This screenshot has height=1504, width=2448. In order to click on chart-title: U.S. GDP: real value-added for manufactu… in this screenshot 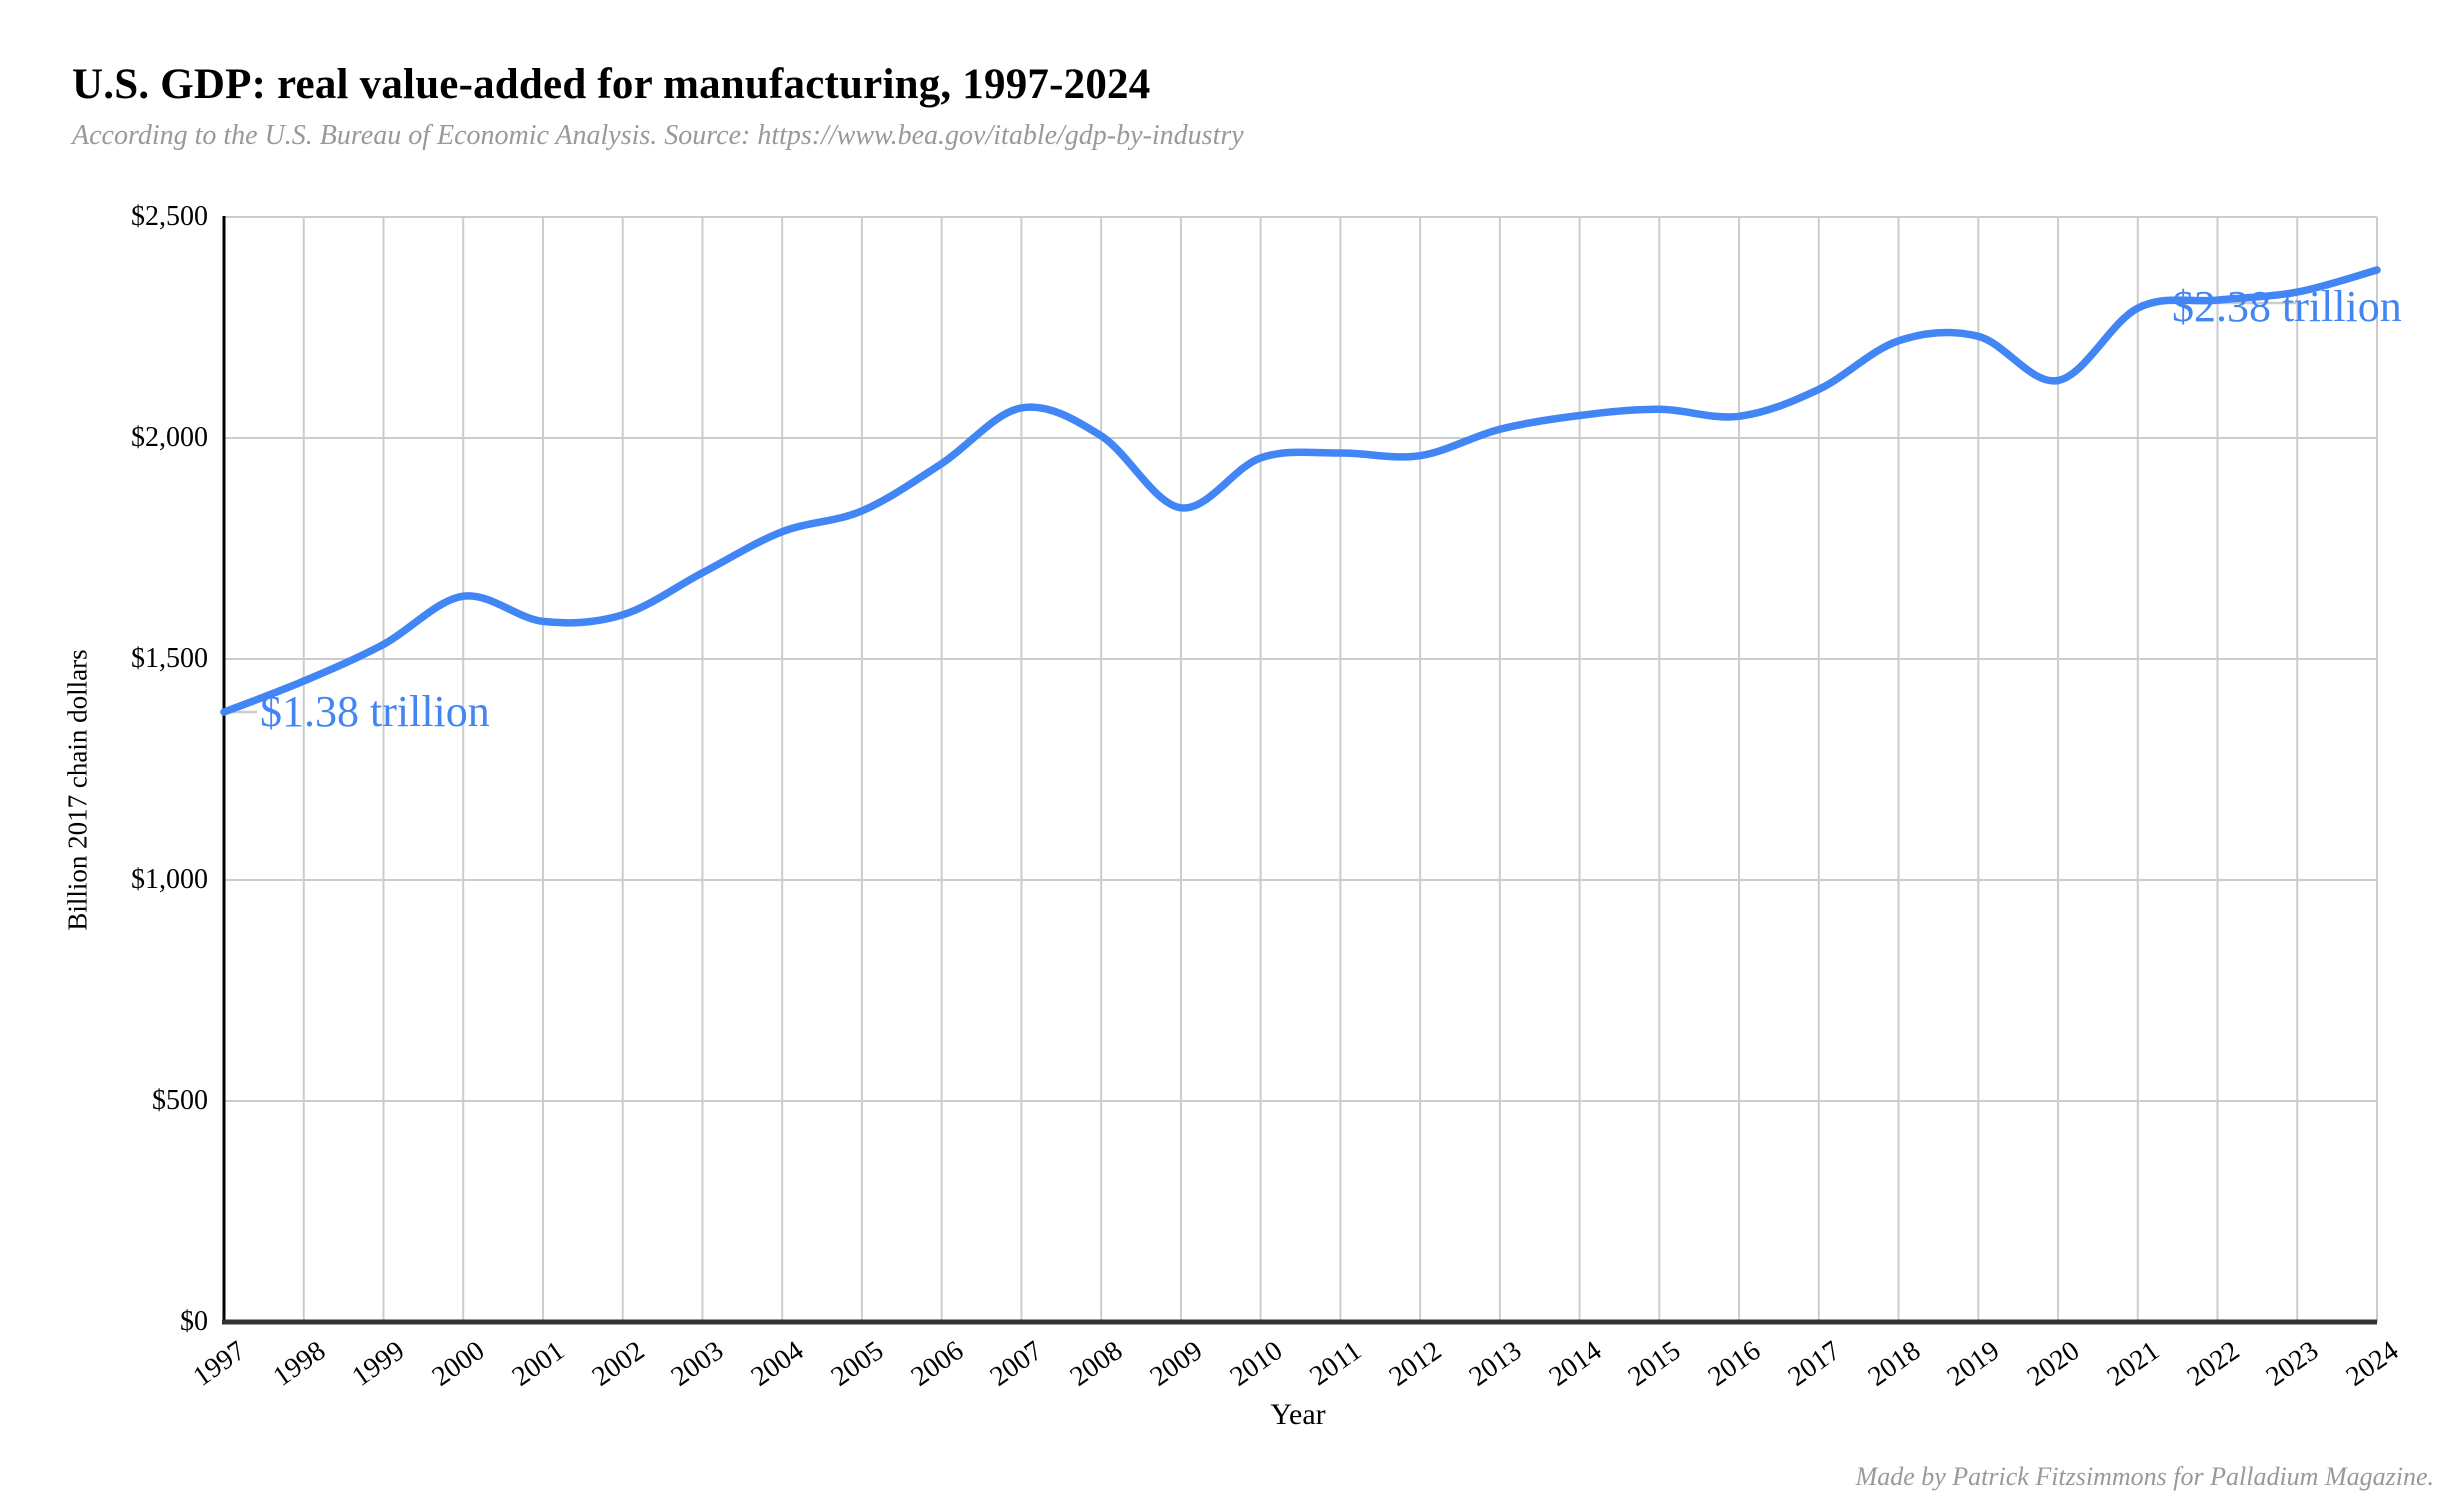, I will do `click(611, 84)`.